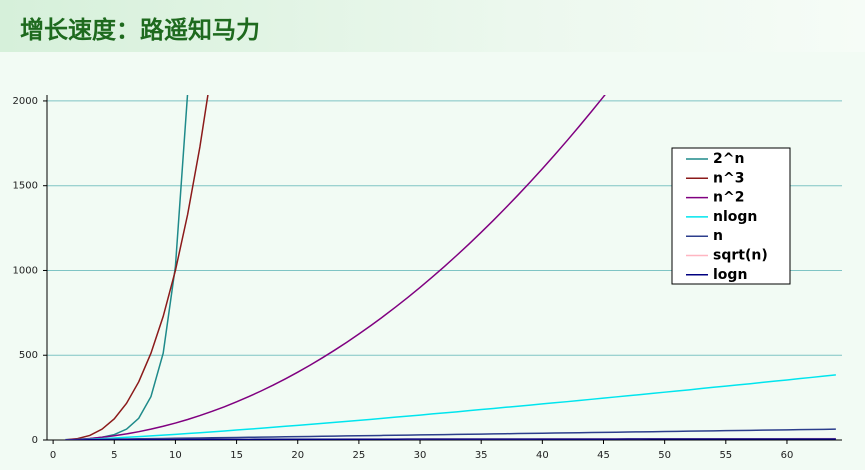 The height and width of the screenshot is (470, 865). Describe the element at coordinates (542, 455) in the screenshot. I see `x-tick-label: 40` at that location.